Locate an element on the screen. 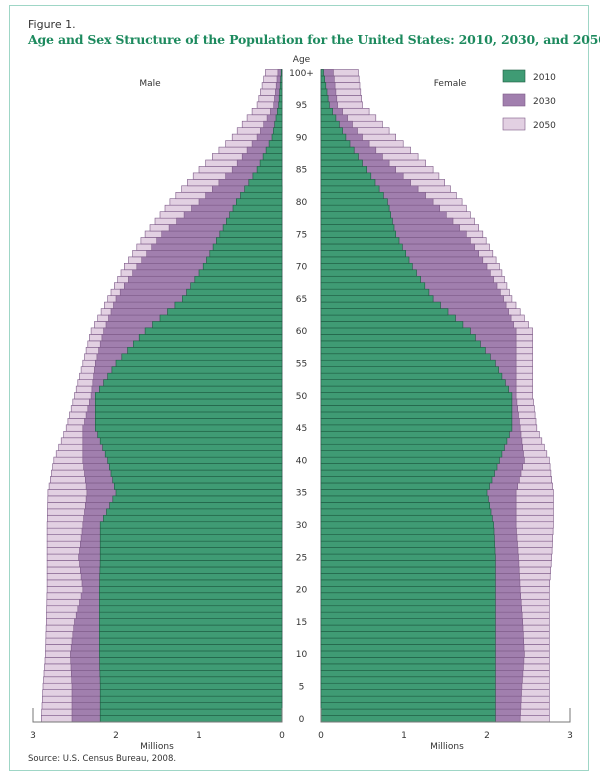 The width and height of the screenshot is (600, 779). legend-label-2030: 2030 is located at coordinates (544, 102).